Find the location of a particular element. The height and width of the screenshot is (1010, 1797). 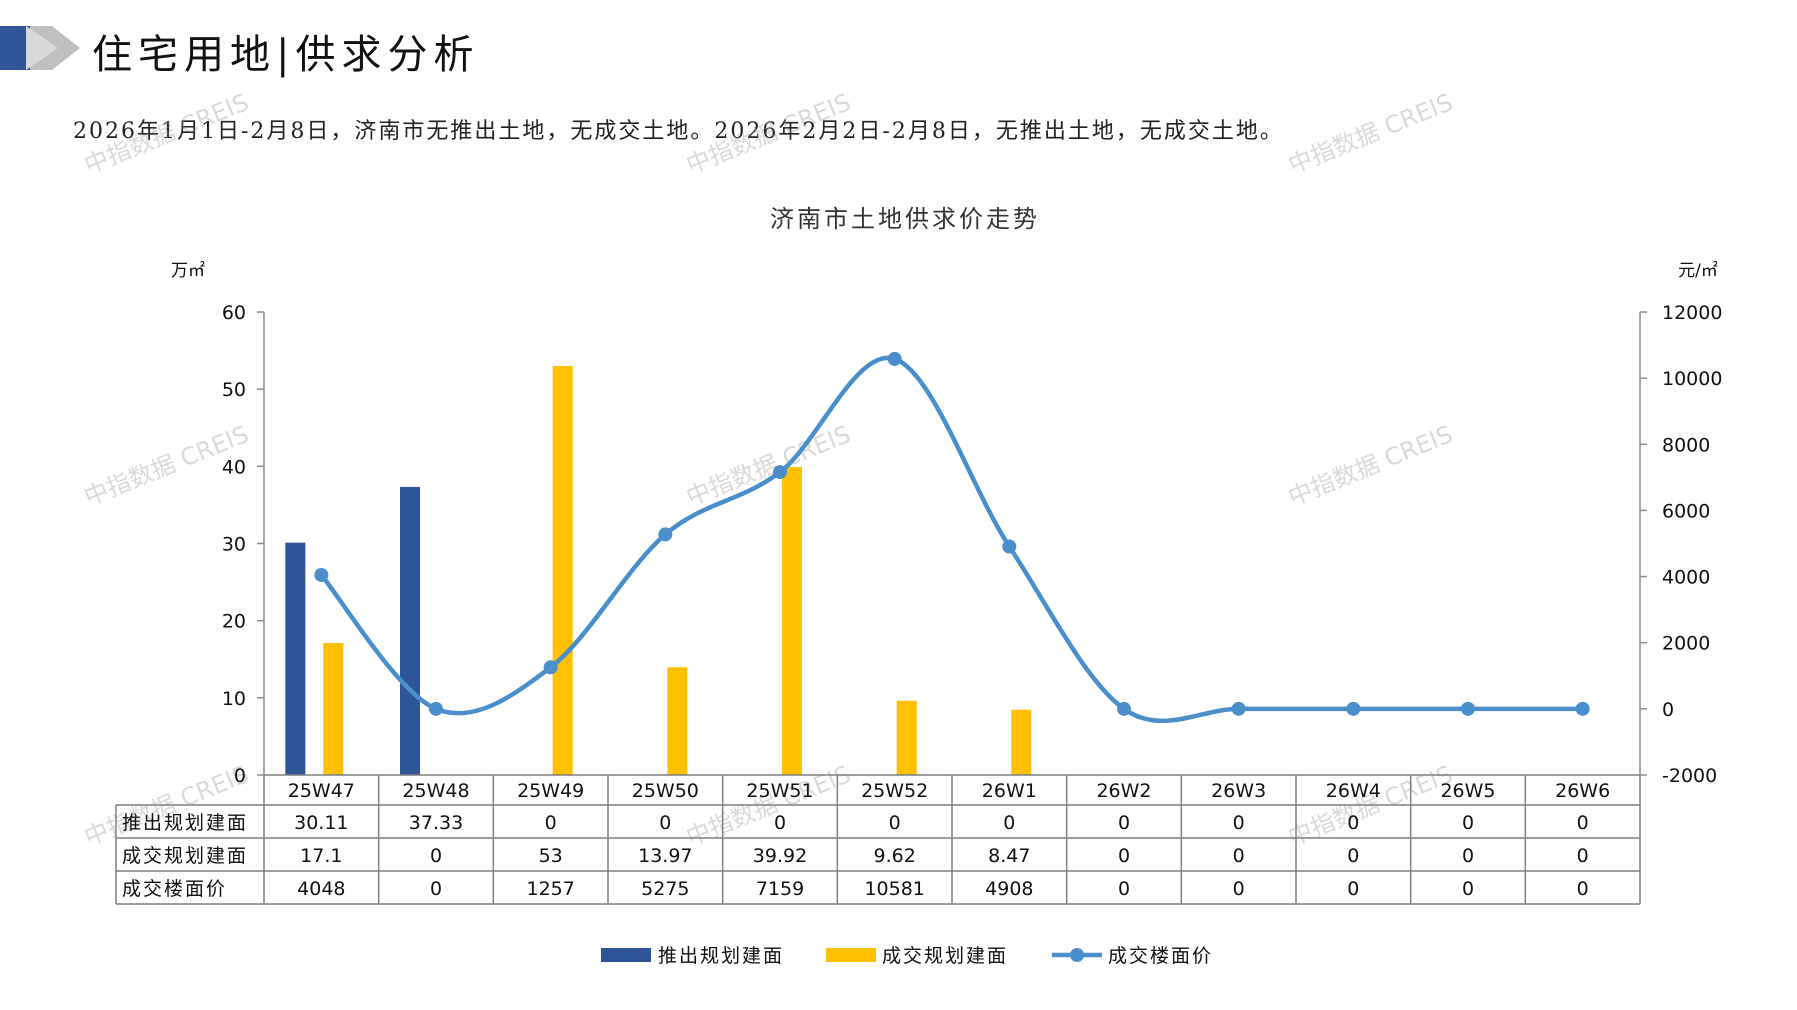

table-row-label: 成交楼面价 is located at coordinates (174, 889).